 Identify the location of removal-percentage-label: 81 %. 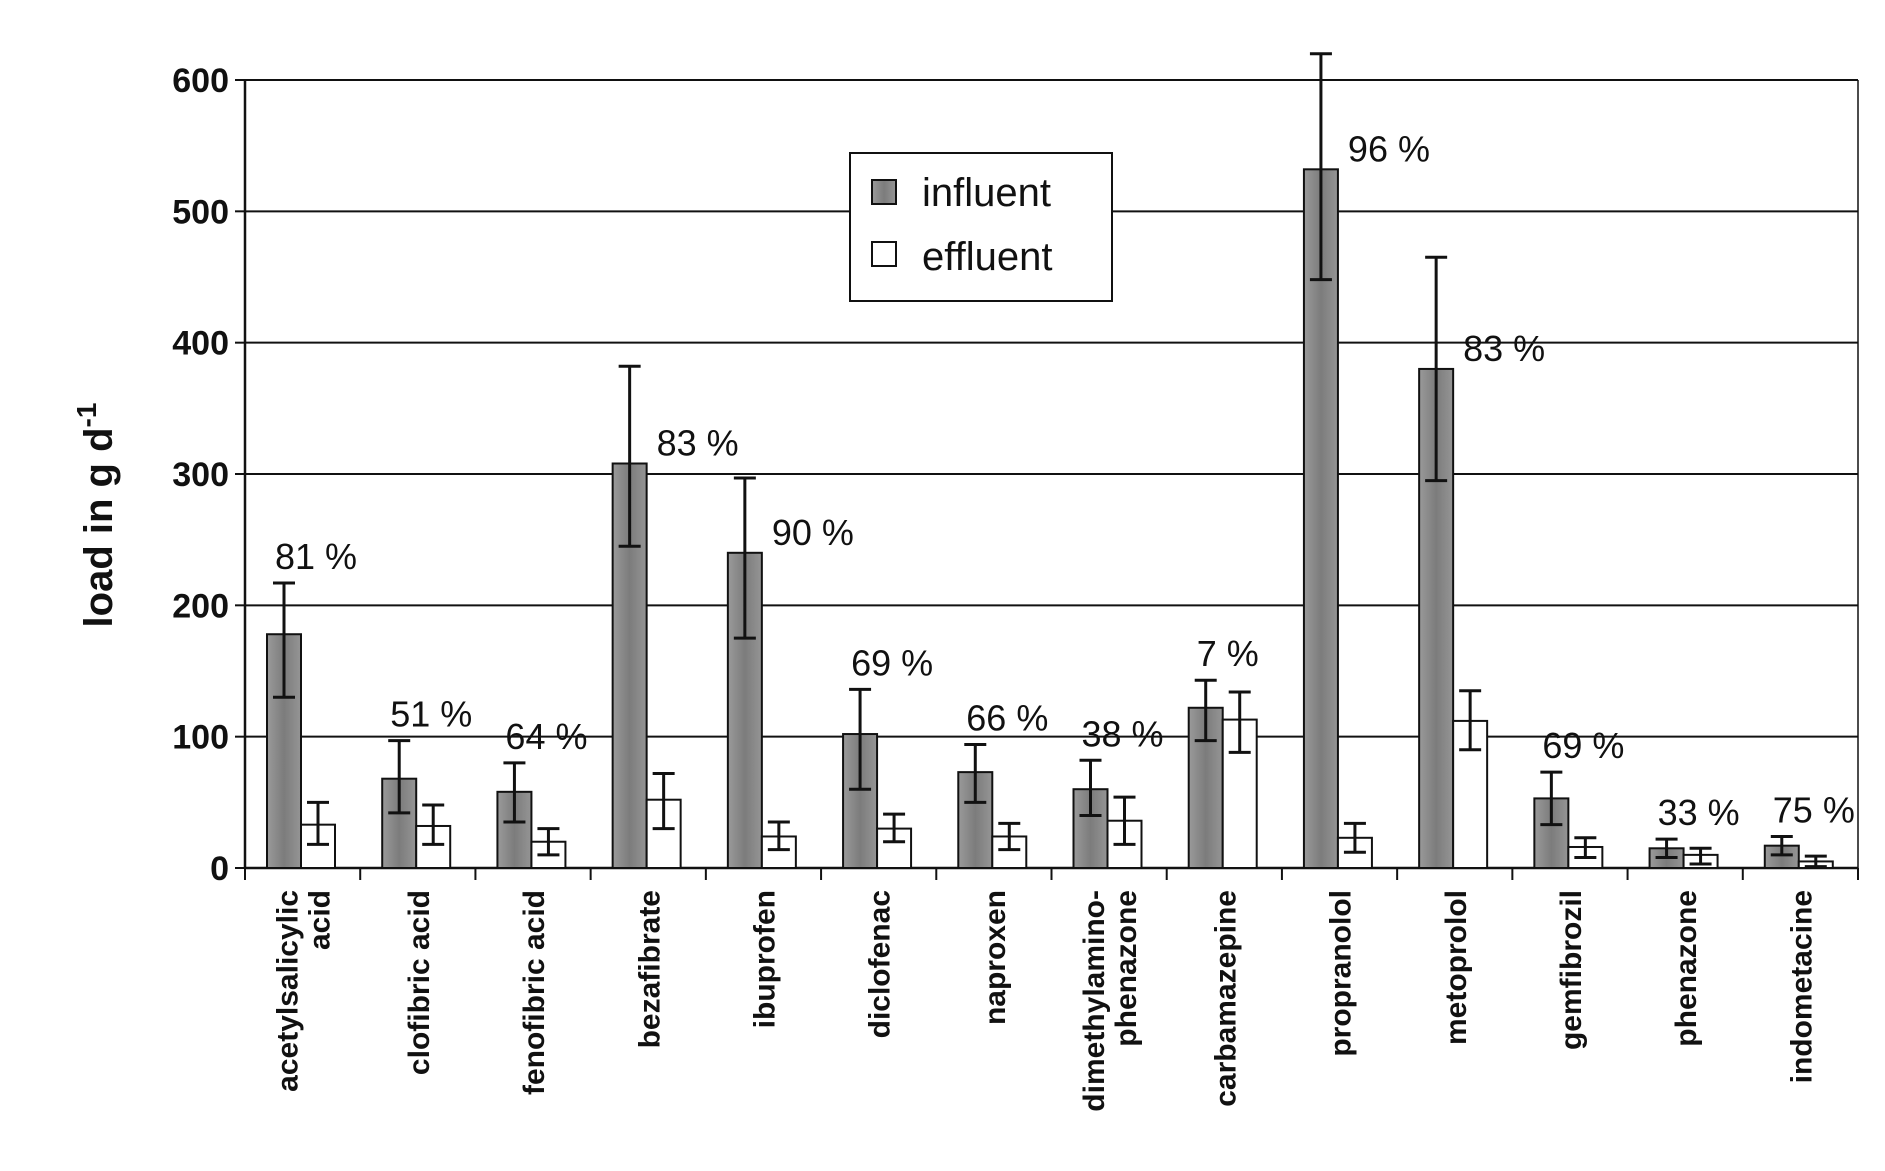
(316, 556).